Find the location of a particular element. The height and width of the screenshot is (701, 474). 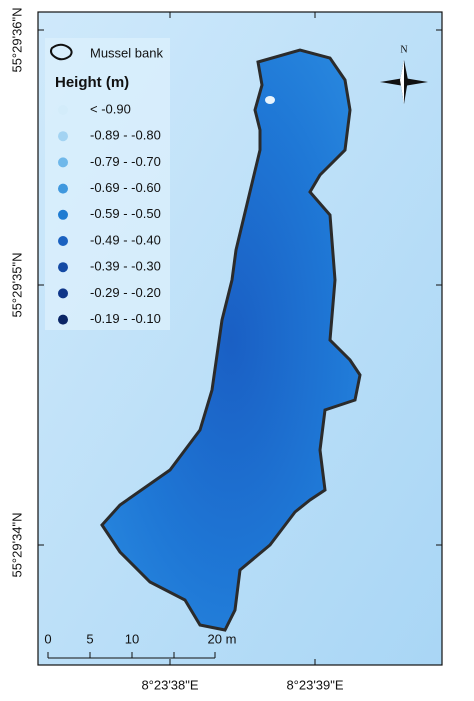

legend-label: -0.19 - -0.10 is located at coordinates (125, 318).